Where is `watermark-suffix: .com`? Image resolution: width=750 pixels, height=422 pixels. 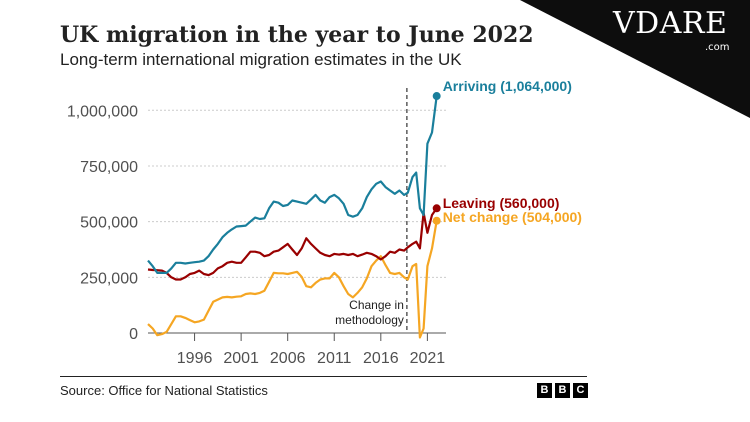 watermark-suffix: .com is located at coordinates (717, 47).